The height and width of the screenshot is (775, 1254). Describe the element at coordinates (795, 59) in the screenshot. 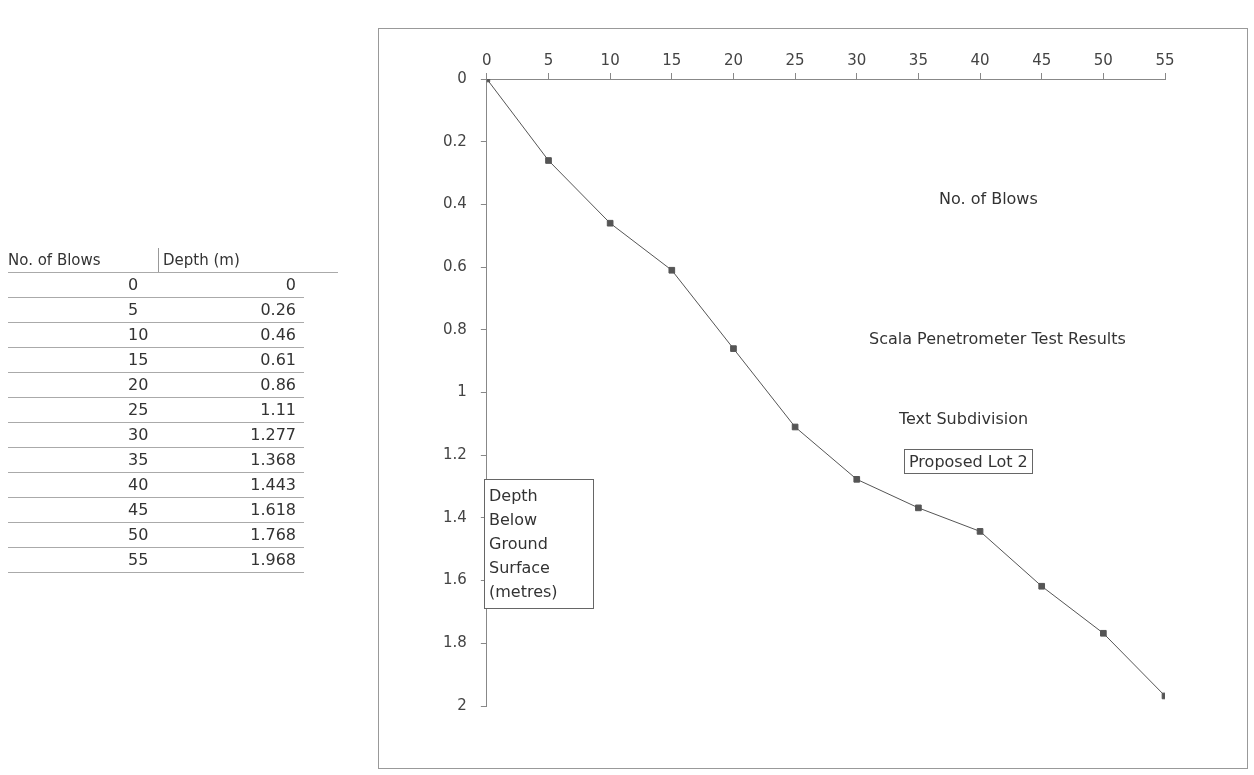

I see `x-tick-label: 25` at that location.